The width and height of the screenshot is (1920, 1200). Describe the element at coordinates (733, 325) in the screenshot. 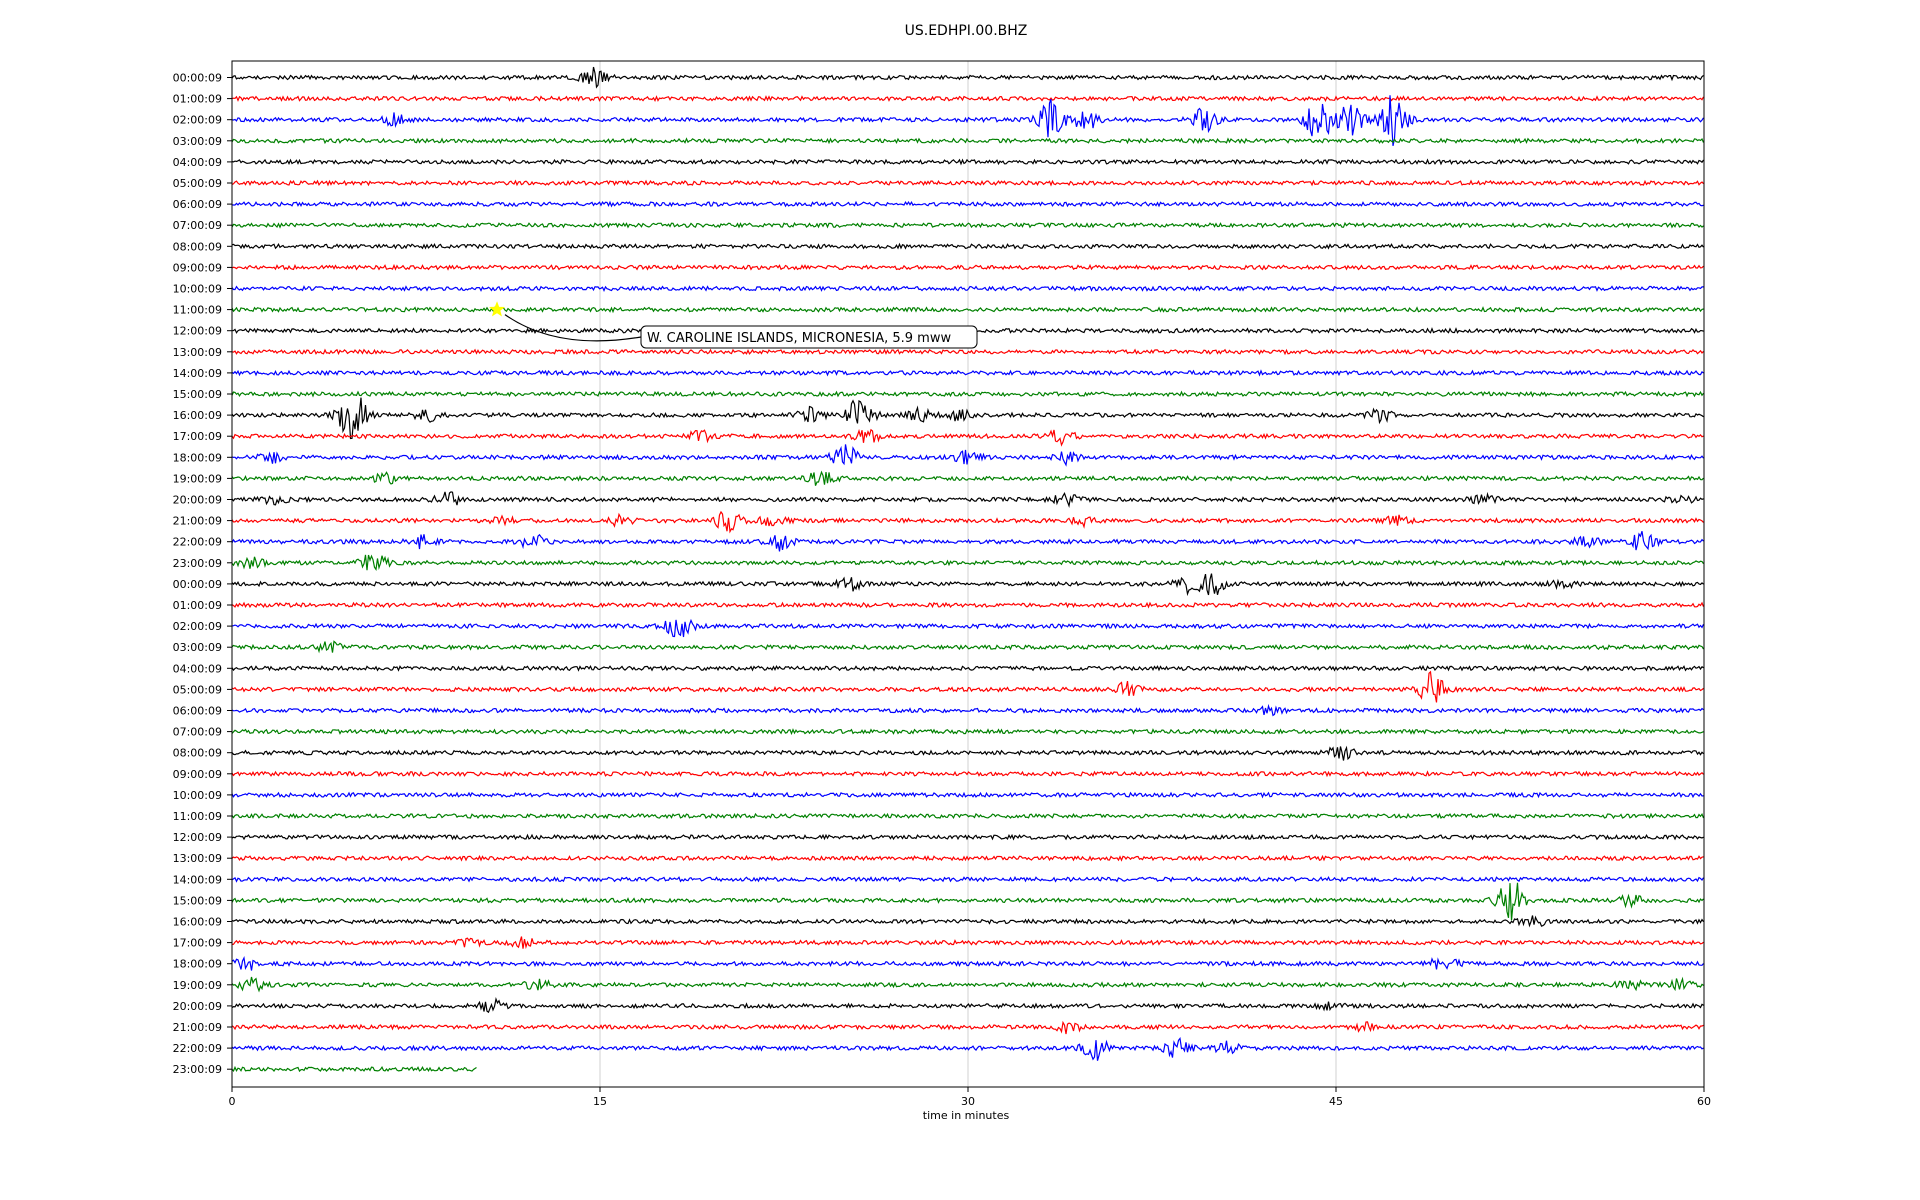

I see `event-annotations: W. CAROLINE ISLANDS, MICRONESIA, 5.9 mww` at that location.